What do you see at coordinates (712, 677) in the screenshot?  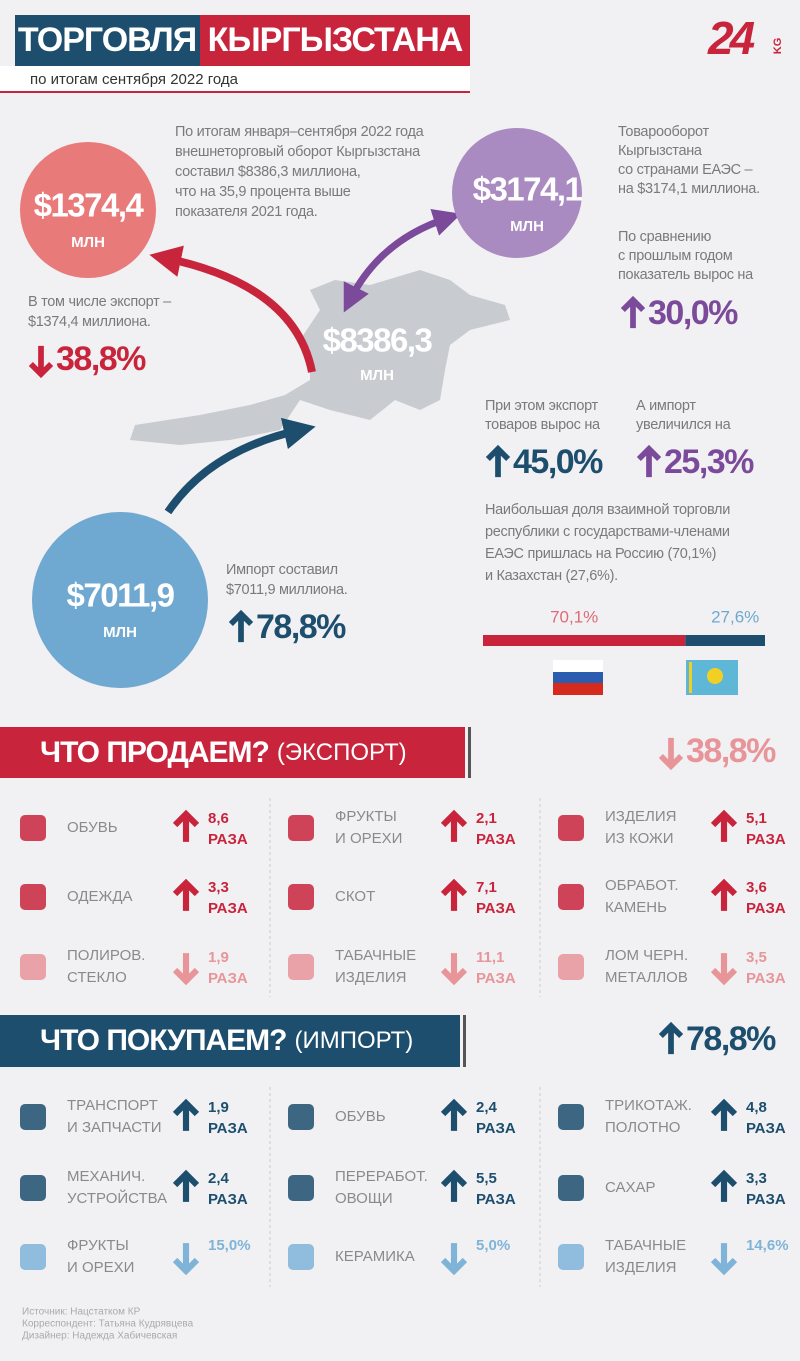 I see `flag-kazakhstan` at bounding box center [712, 677].